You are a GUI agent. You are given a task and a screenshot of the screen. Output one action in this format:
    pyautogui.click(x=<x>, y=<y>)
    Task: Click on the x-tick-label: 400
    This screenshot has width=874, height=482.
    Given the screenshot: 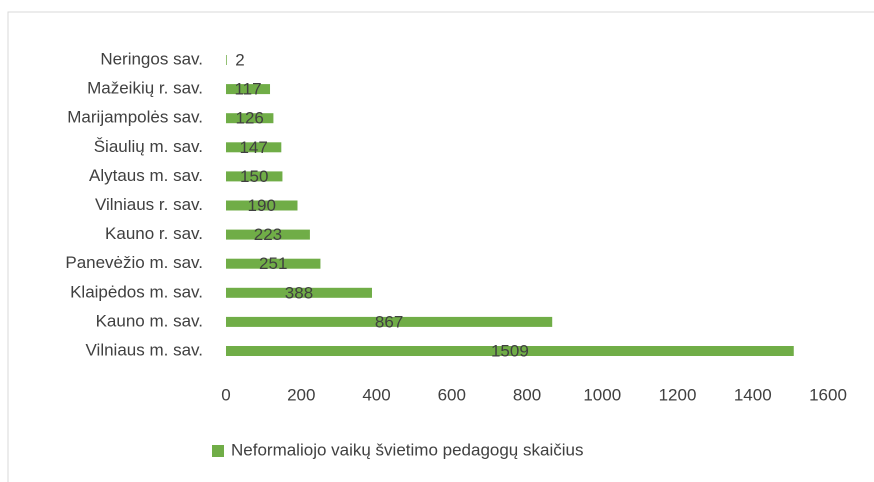 What is the action you would take?
    pyautogui.click(x=376, y=394)
    